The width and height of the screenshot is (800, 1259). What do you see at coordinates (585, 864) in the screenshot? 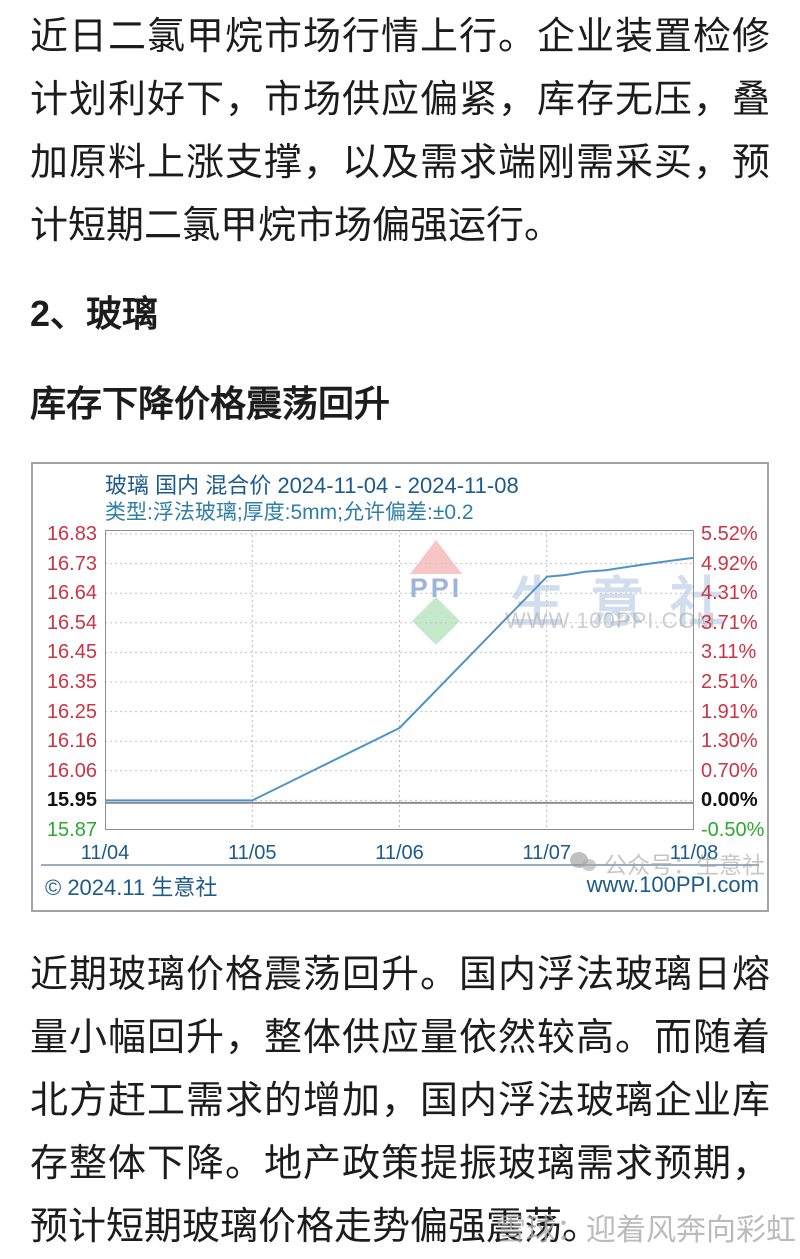
I see `wechat-icon` at bounding box center [585, 864].